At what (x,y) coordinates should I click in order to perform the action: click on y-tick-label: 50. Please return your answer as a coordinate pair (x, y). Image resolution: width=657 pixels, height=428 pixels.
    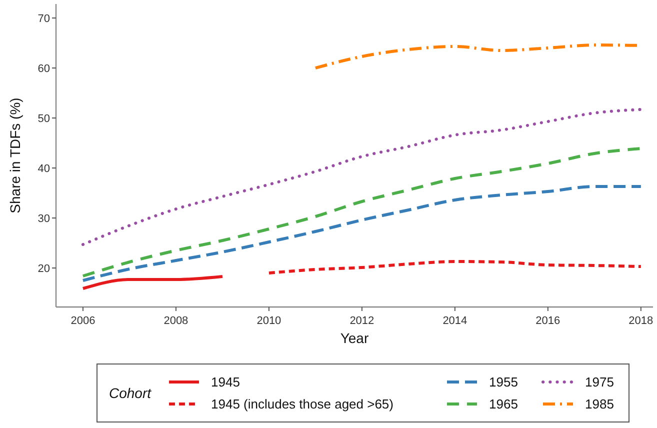
    Looking at the image, I should click on (44, 118).